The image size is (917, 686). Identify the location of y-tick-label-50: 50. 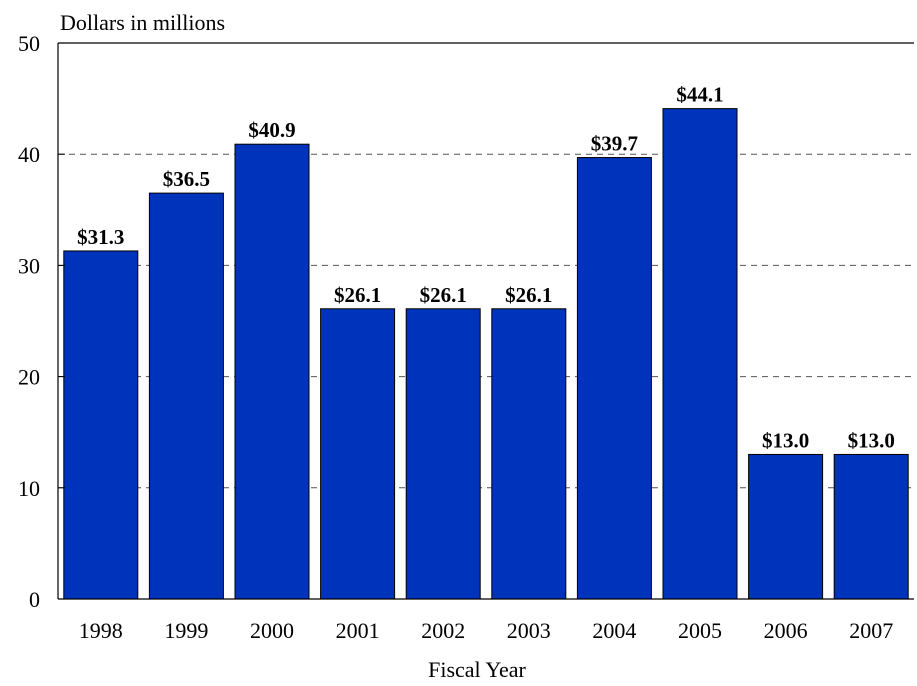
(29, 43).